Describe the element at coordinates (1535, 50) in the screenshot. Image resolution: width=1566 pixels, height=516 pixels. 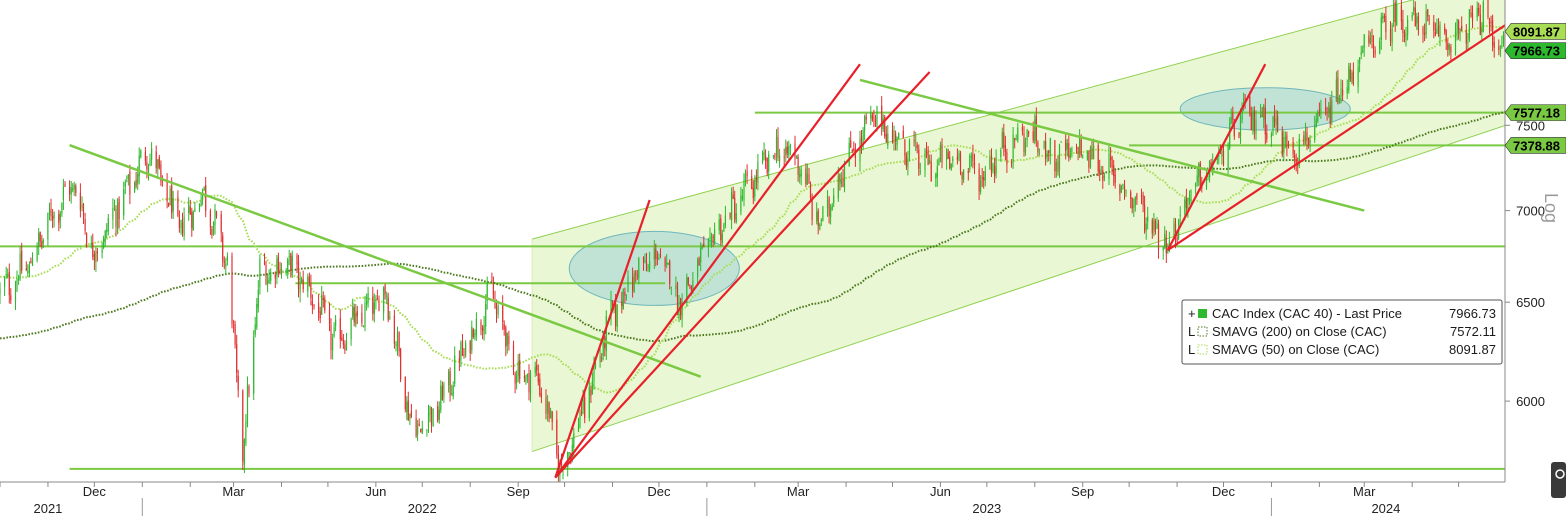
I see `price-tag: 7966.73` at that location.